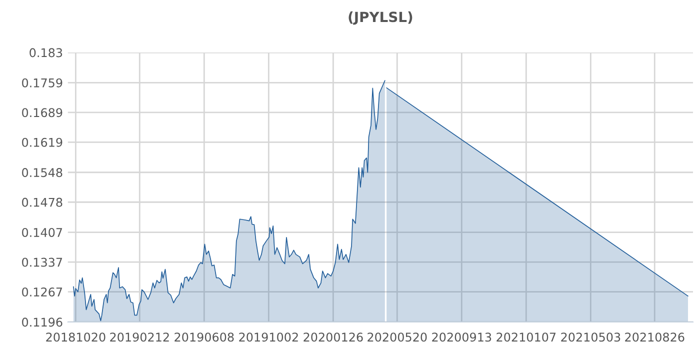 Image resolution: width=700 pixels, height=350 pixels. I want to click on y-tick-label: 0.1548, so click(42, 173).